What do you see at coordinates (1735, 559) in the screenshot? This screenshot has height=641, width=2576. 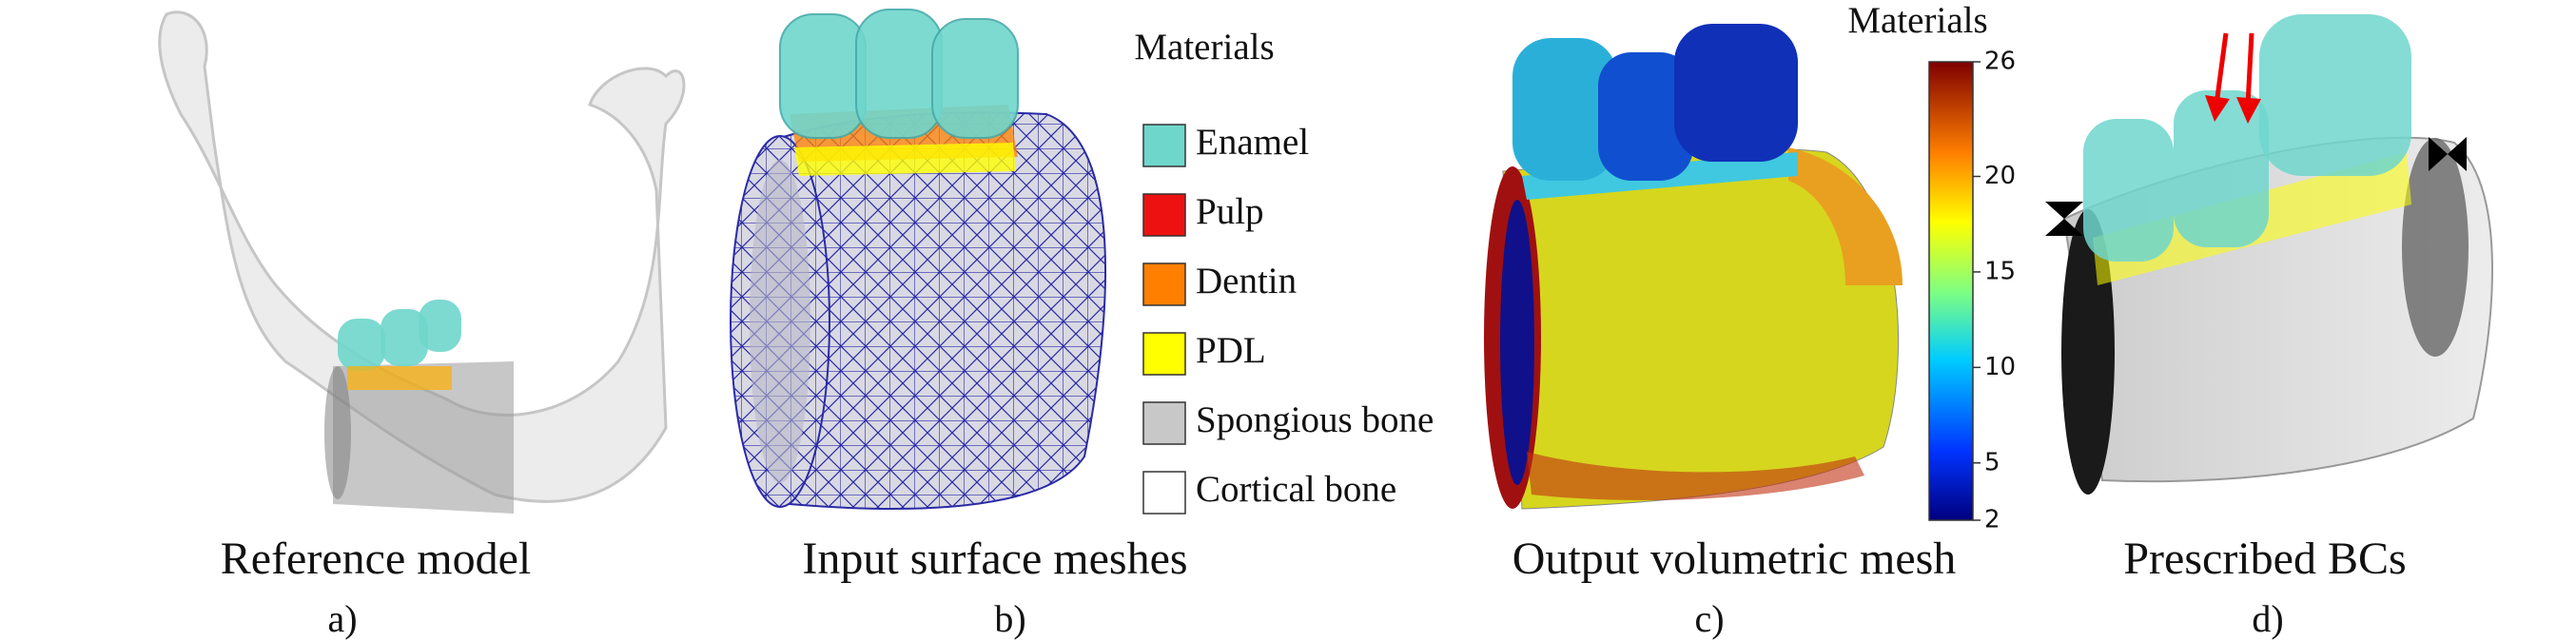 I see `panel-caption: Output volumetric mesh` at bounding box center [1735, 559].